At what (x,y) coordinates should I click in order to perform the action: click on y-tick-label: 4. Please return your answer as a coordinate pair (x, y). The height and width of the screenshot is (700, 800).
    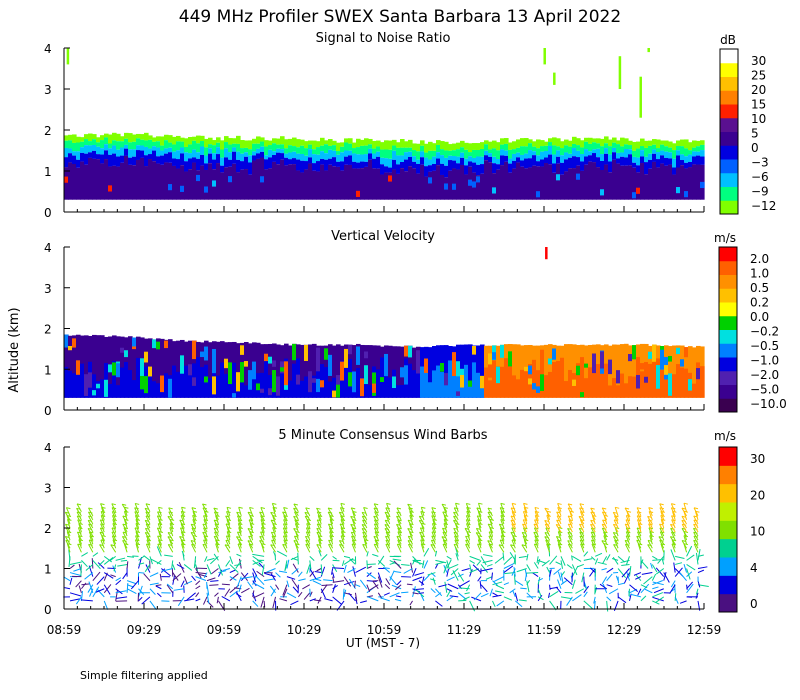
    Looking at the image, I should click on (48, 448).